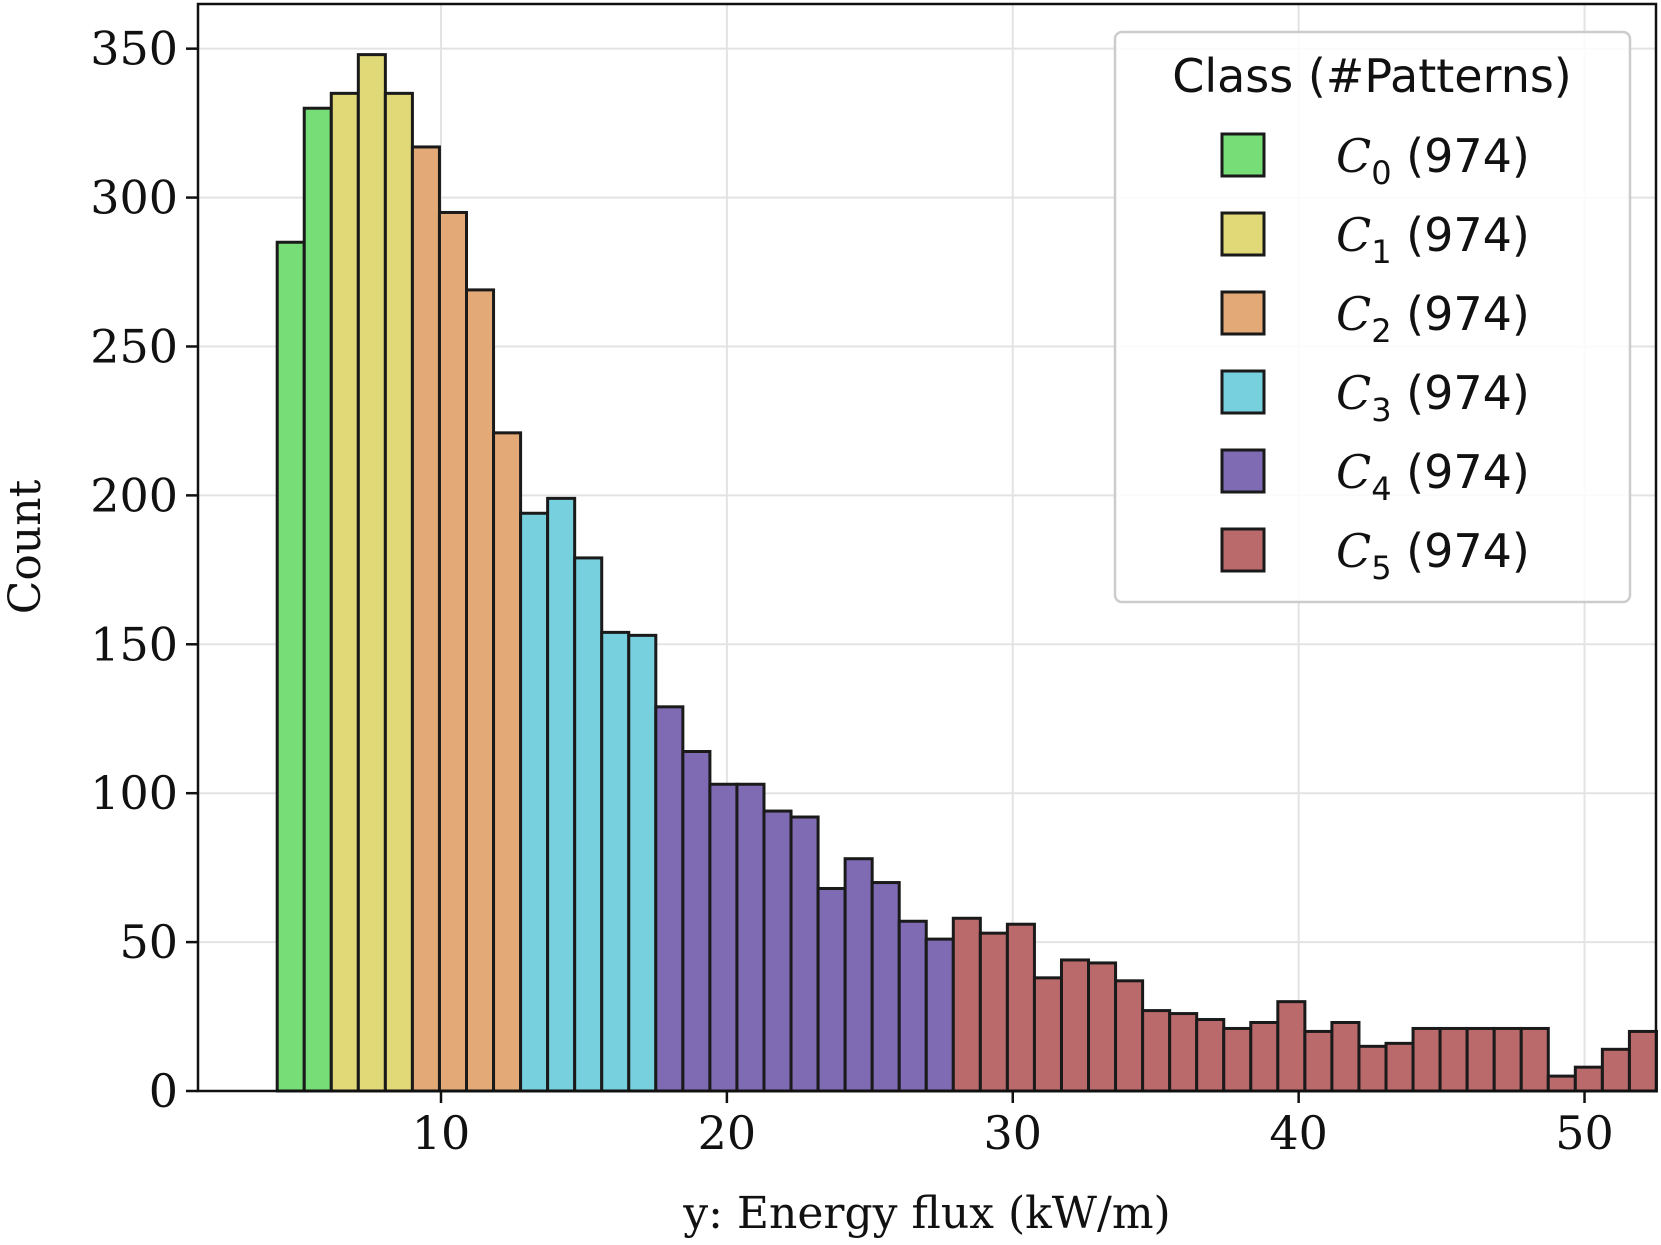 This screenshot has height=1245, width=1661. Describe the element at coordinates (1584, 1133) in the screenshot. I see `x-tick-label: 50` at that location.